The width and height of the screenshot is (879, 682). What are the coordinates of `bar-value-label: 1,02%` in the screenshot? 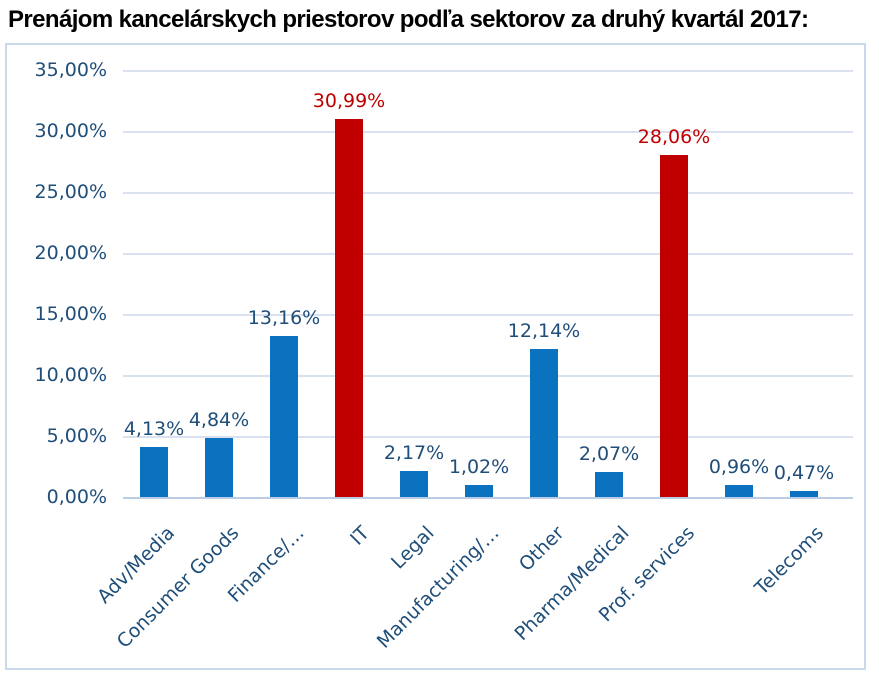 It's located at (479, 467).